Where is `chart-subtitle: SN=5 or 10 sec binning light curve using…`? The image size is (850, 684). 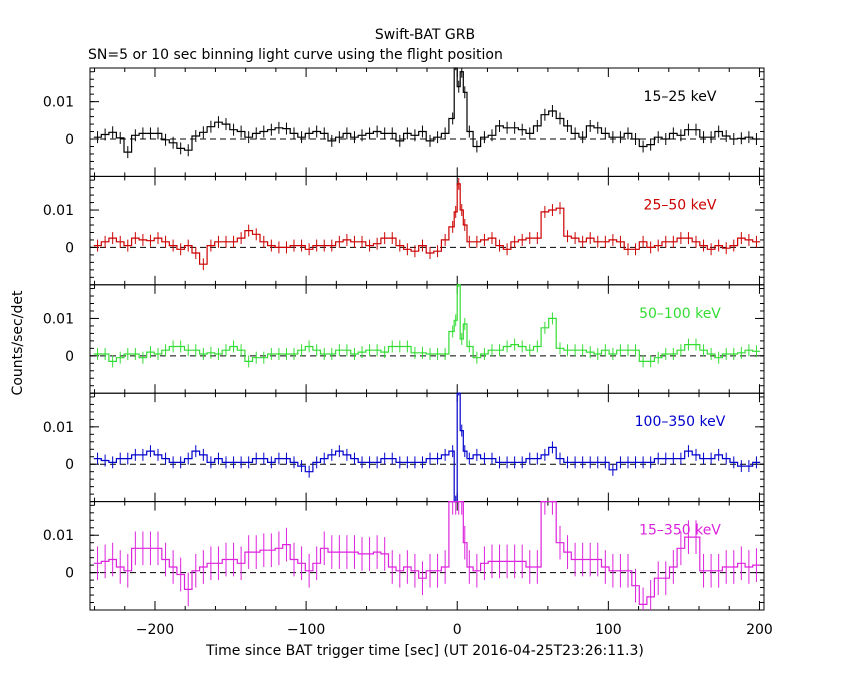
chart-subtitle: SN=5 or 10 sec binning light curve using… is located at coordinates (295, 55).